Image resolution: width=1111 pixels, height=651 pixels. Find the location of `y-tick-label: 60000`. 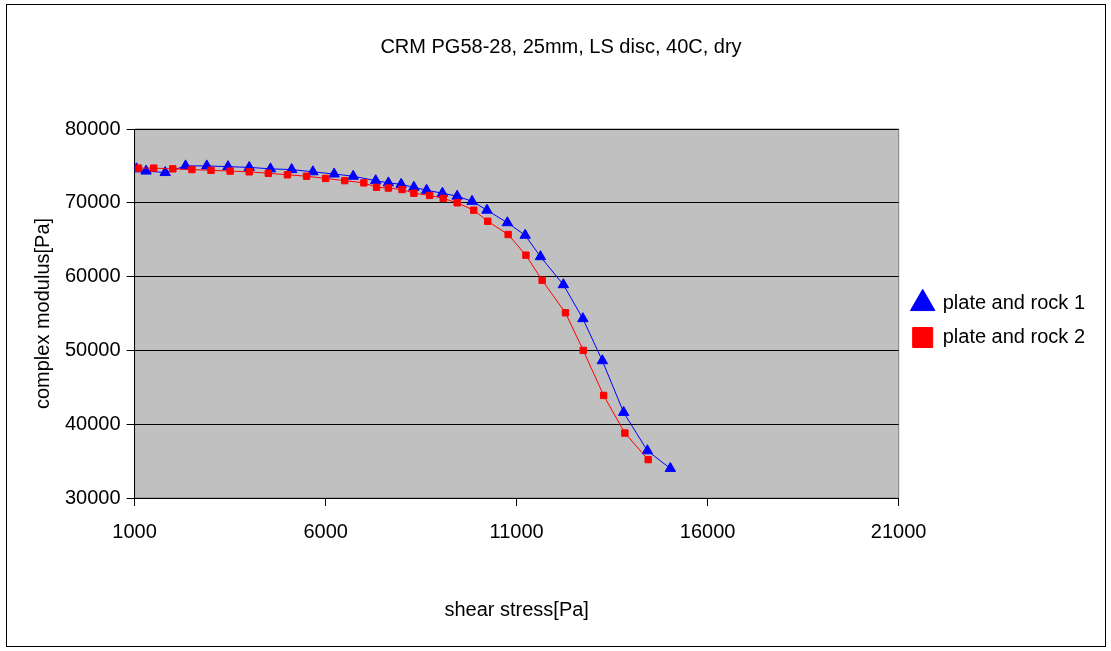

y-tick-label: 60000 is located at coordinates (92, 275).